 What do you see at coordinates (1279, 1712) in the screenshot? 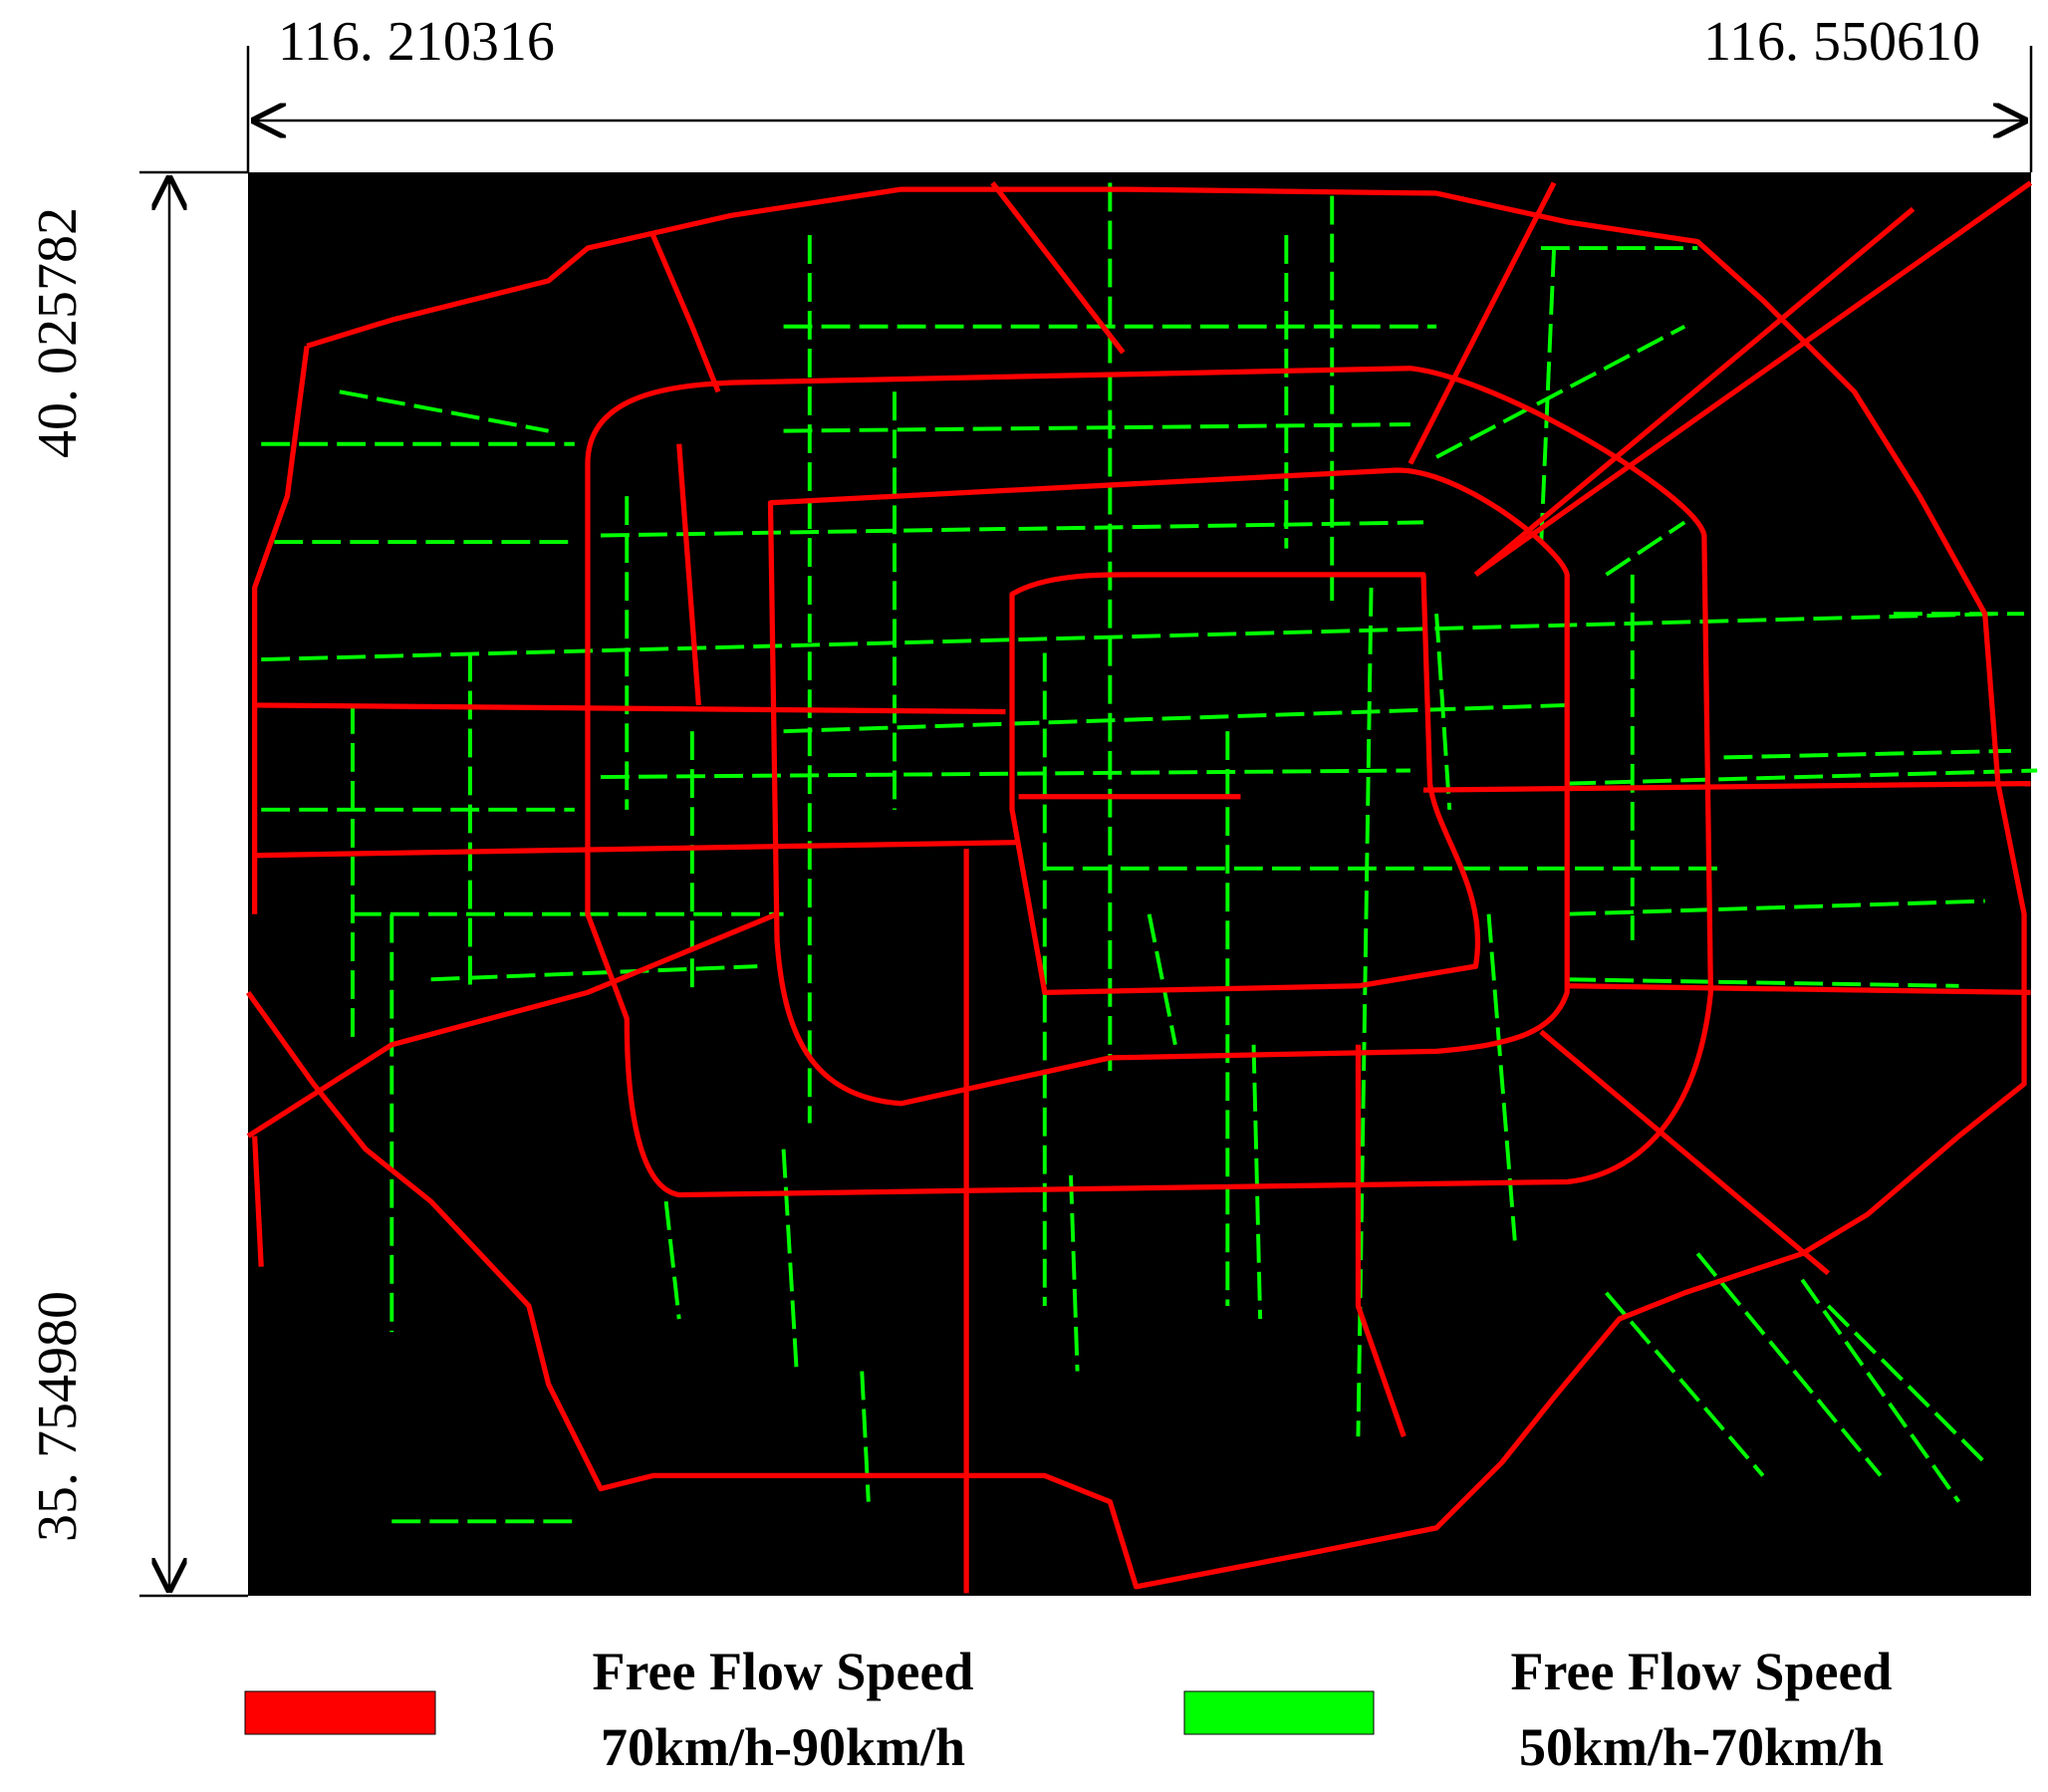
I see `legend-swatch-green` at bounding box center [1279, 1712].